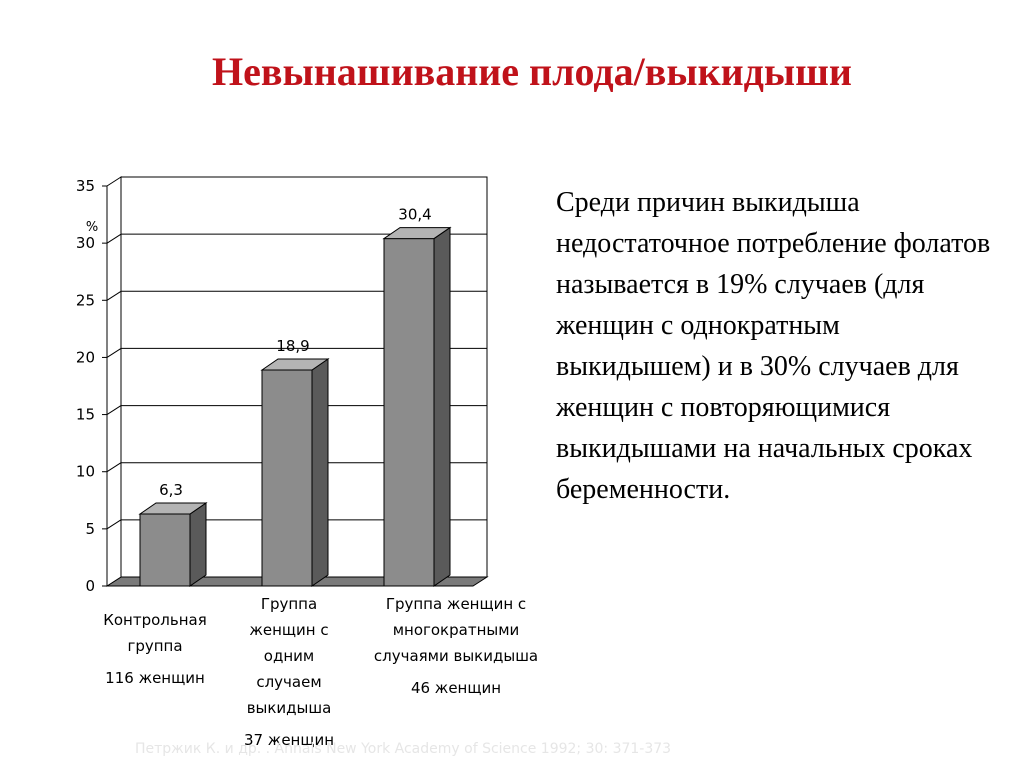  What do you see at coordinates (155, 678) in the screenshot?
I see `category-count: 116 женщин` at bounding box center [155, 678].